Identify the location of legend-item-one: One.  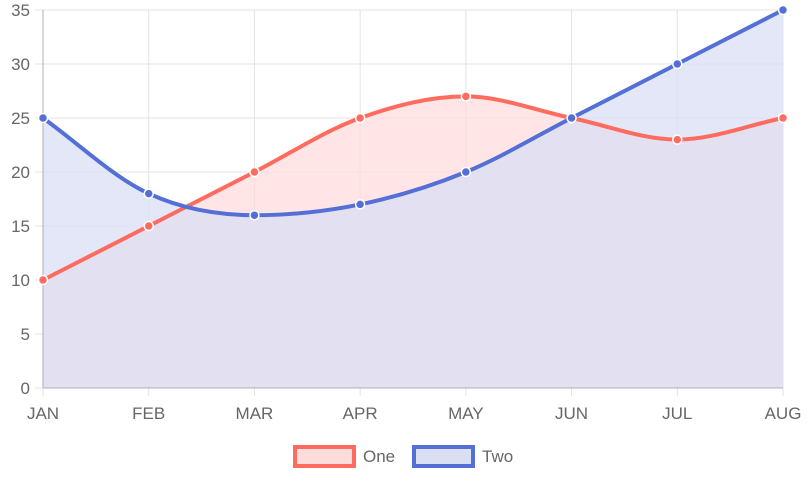
(344, 456).